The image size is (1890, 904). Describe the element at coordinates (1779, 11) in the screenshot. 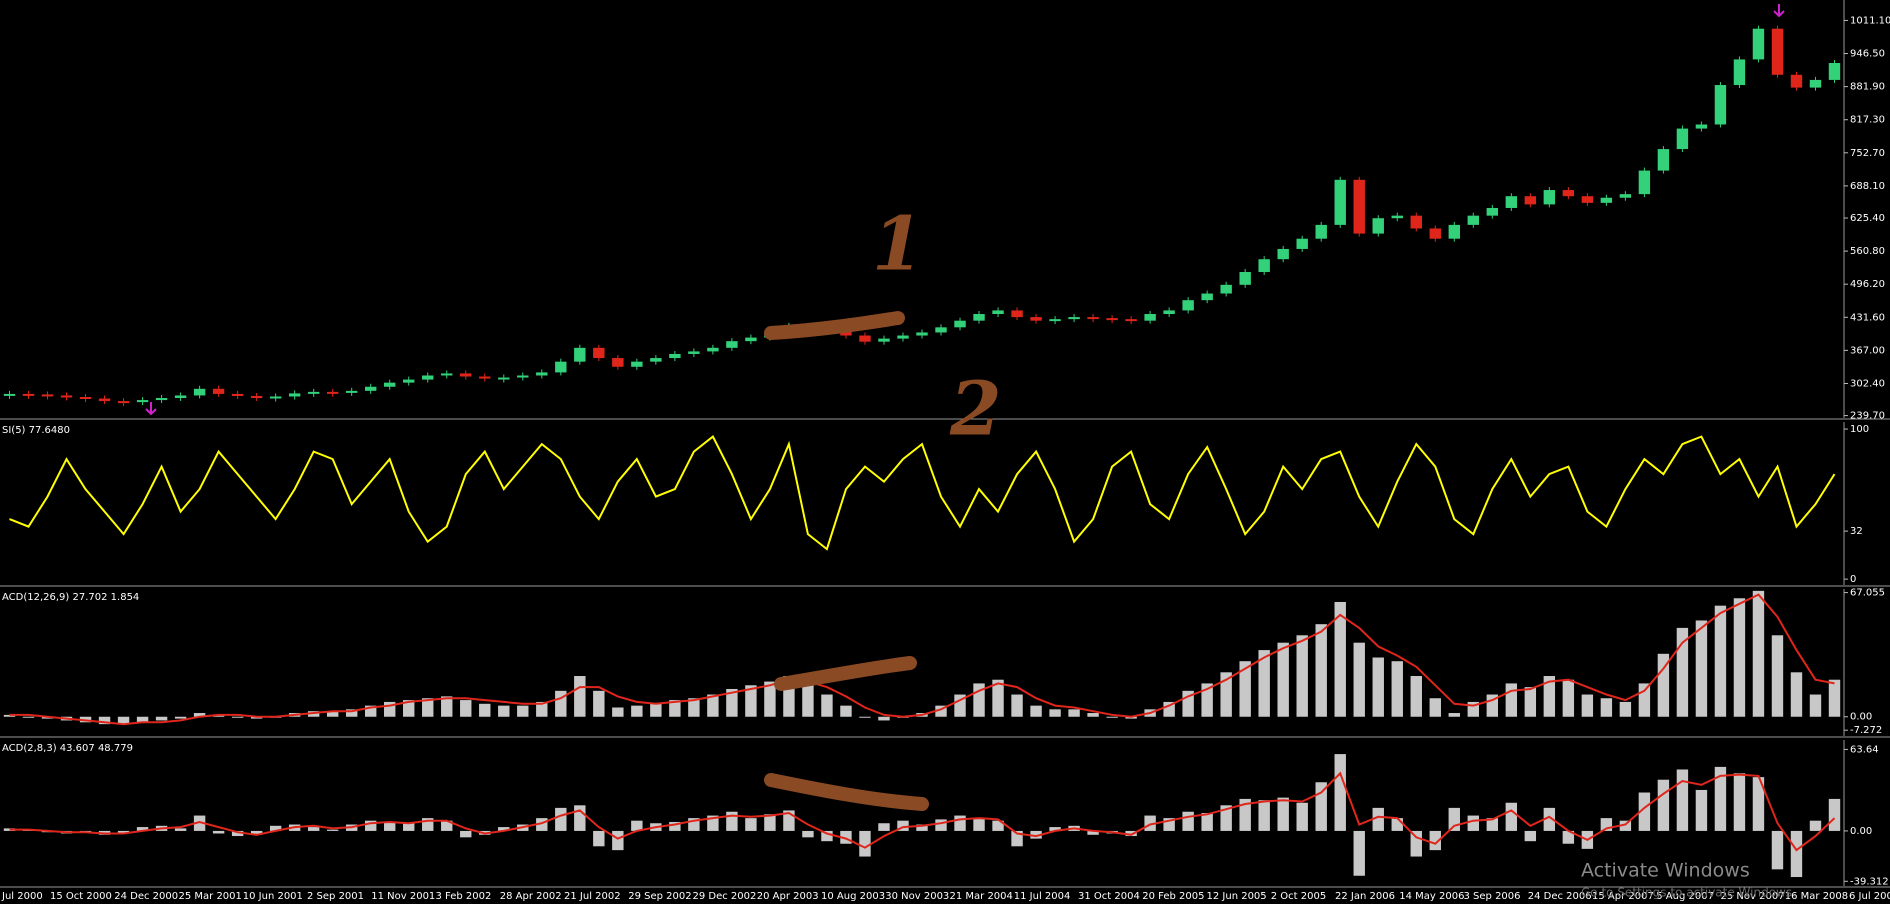

I see `fractal-arrow` at that location.